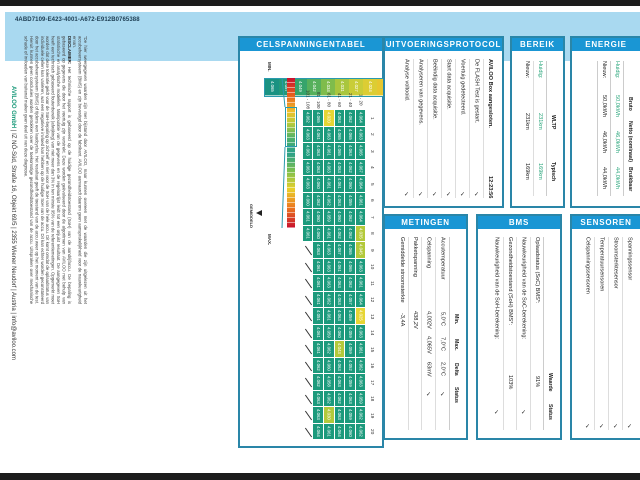  Describe the element at coordinates (606, 44) in the screenshot. I see `energy-title: ENERGIE` at that location.